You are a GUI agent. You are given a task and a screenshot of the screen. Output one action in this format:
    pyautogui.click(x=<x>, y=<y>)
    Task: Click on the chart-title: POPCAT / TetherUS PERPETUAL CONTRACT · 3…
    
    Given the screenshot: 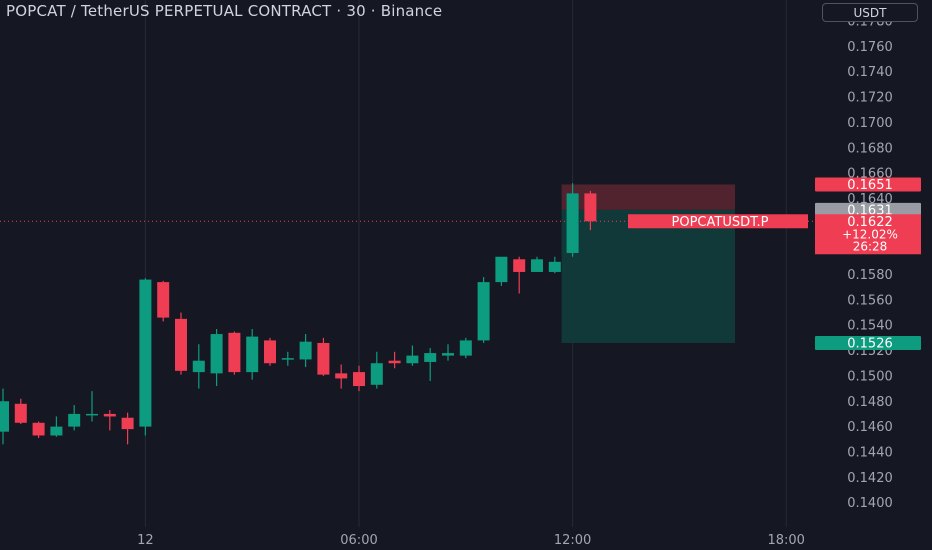 What is the action you would take?
    pyautogui.click(x=224, y=11)
    